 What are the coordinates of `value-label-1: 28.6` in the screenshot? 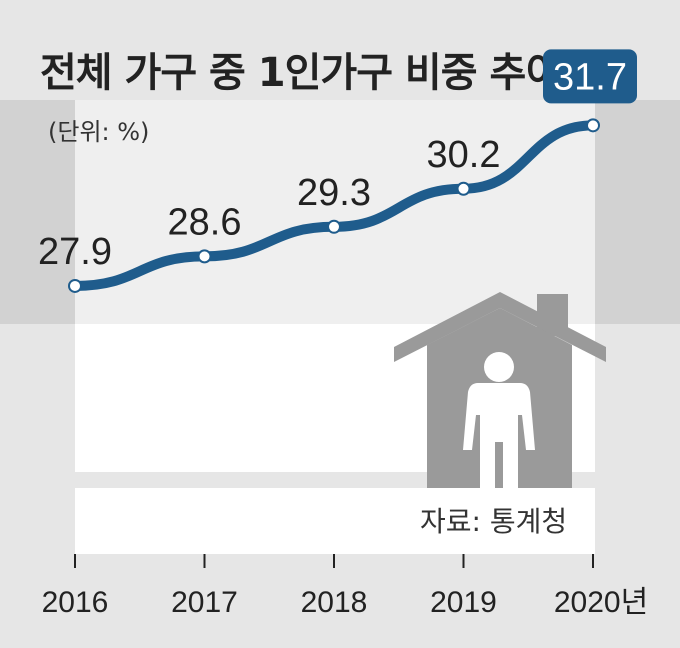 It's located at (205, 222).